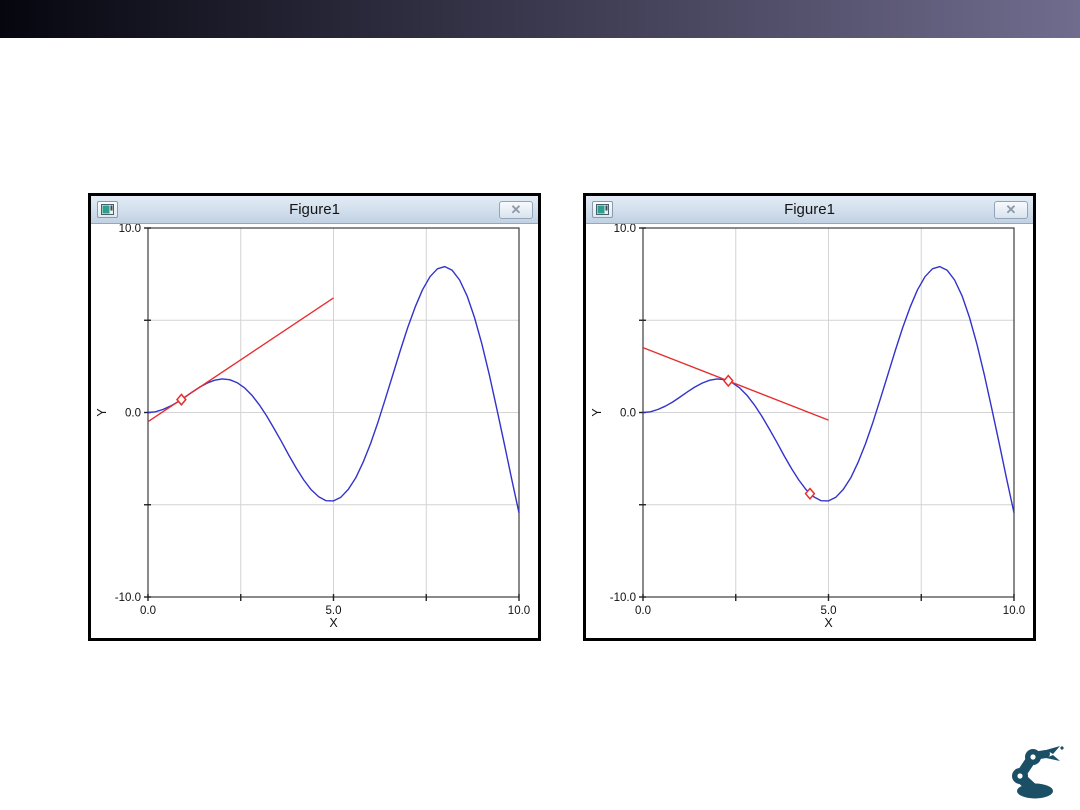 This screenshot has width=1080, height=810. I want to click on slide-header-bar, so click(540, 19).